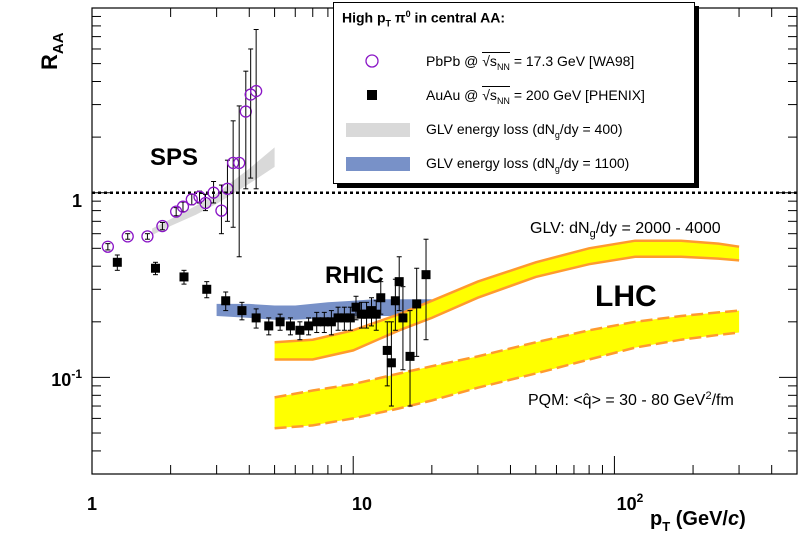  What do you see at coordinates (507, 291) in the screenshot?
I see `band-2-upper-edge` at bounding box center [507, 291].